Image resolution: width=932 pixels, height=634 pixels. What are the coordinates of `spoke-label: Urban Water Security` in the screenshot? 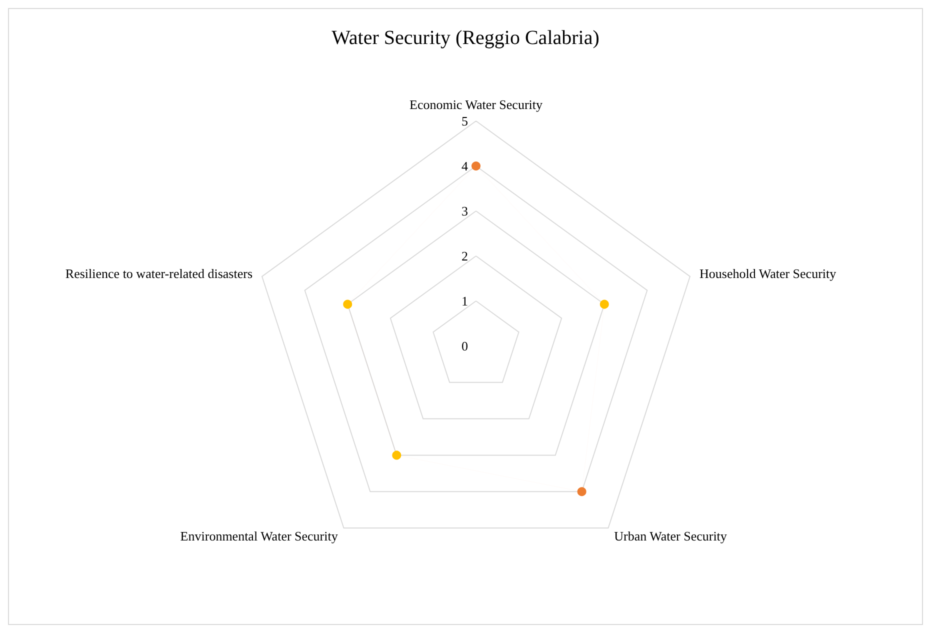 It's located at (671, 536).